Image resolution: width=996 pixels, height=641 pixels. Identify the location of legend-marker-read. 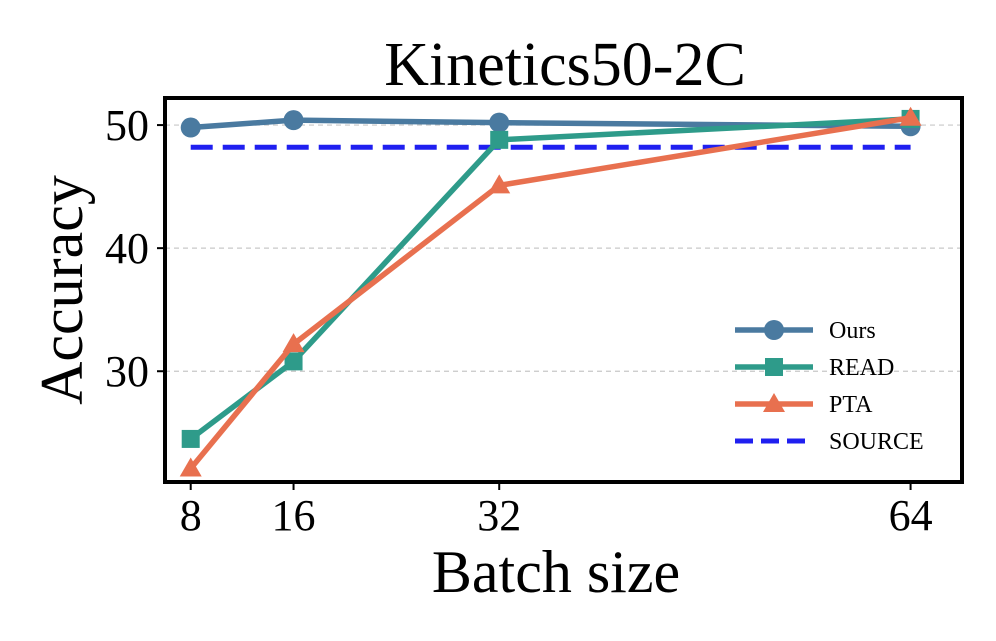
(774, 367).